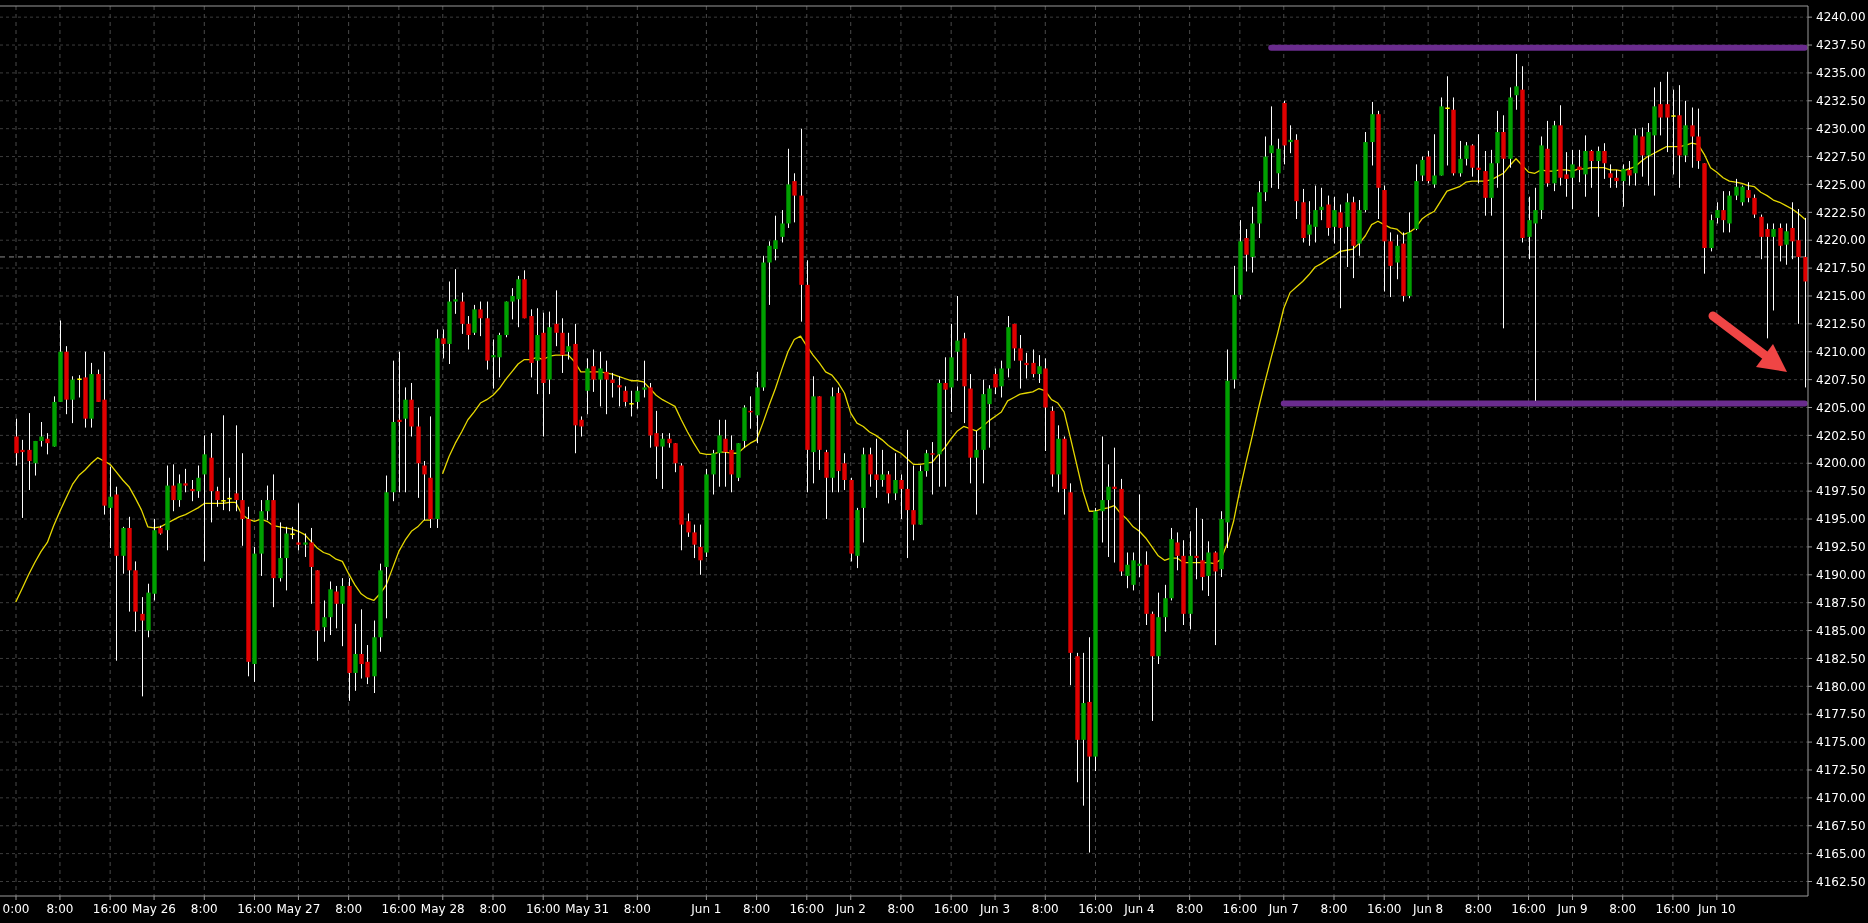 The width and height of the screenshot is (1868, 923). What do you see at coordinates (1841, 602) in the screenshot?
I see `y-tick-label: 4187.50` at bounding box center [1841, 602].